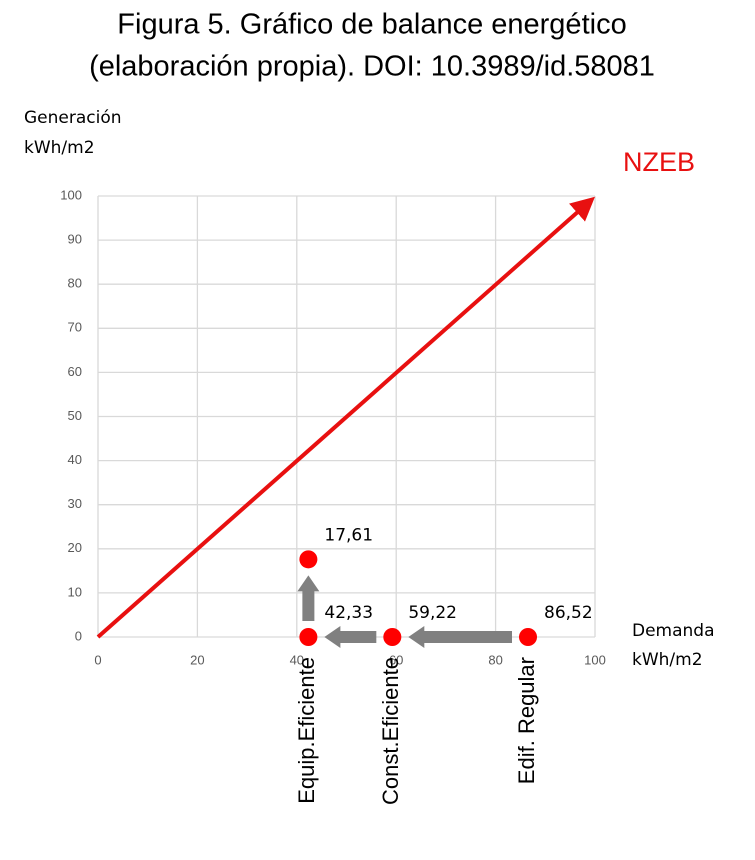 This screenshot has height=860, width=755. I want to click on y-tick-label: 20, so click(75, 547).